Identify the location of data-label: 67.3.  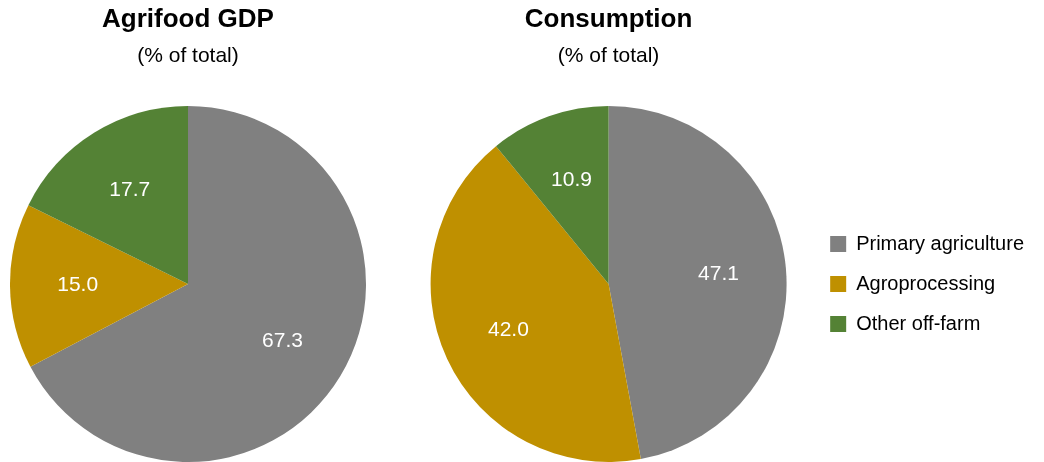
(282, 339).